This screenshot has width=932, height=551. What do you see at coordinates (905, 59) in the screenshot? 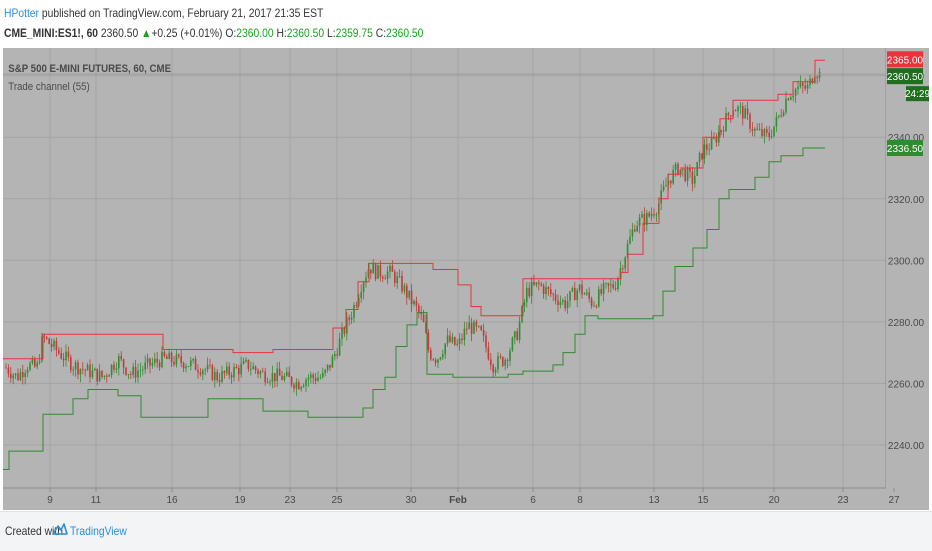
I see `upper-channel-price-tag-bg` at bounding box center [905, 59].